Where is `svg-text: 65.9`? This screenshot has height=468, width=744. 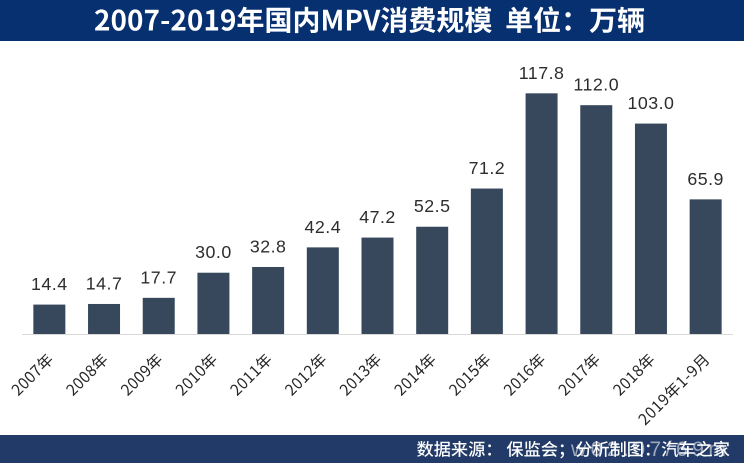
svg-text: 65.9 is located at coordinates (705, 179).